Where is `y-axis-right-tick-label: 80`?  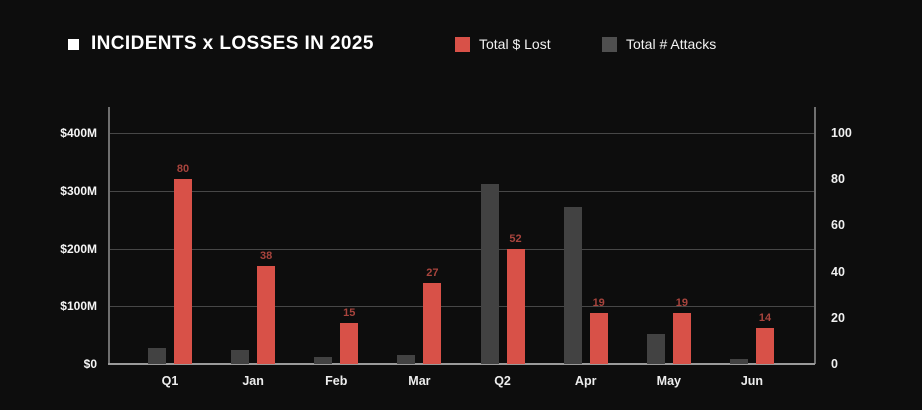
y-axis-right-tick-label: 80 is located at coordinates (838, 179).